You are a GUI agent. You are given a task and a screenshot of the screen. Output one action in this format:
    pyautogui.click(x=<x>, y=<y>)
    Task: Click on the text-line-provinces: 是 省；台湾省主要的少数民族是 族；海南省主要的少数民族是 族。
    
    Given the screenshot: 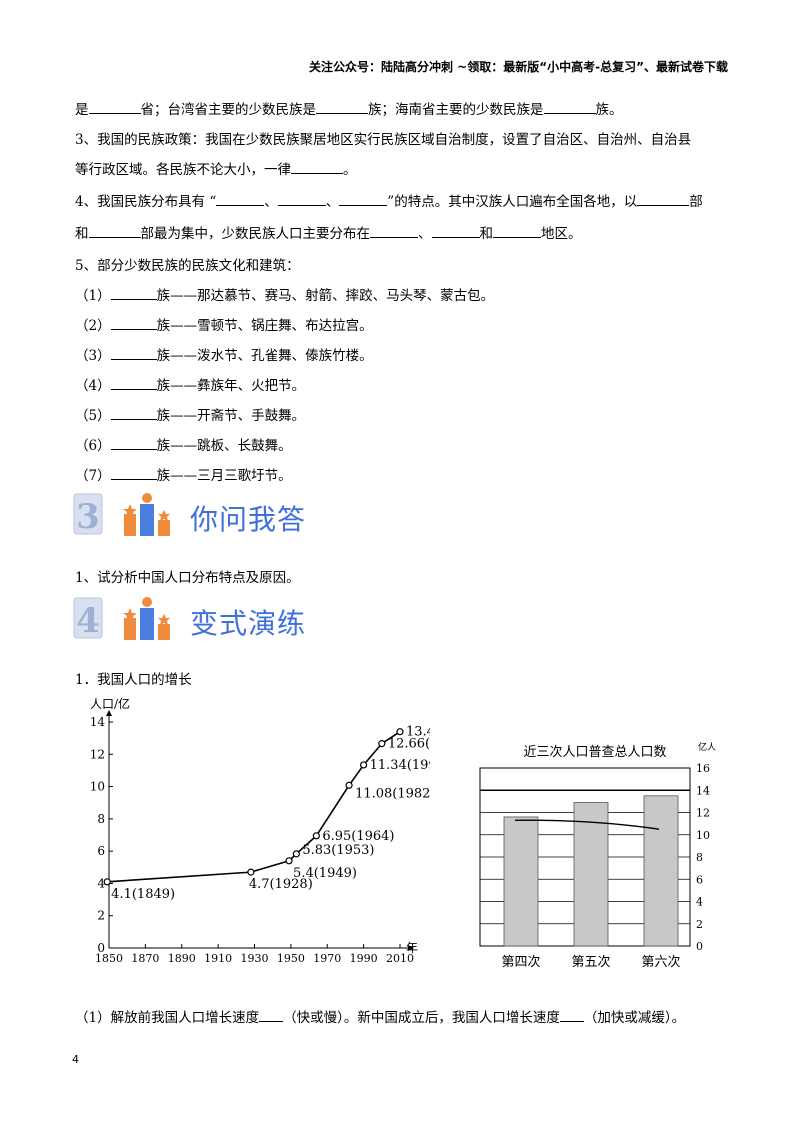 What is the action you would take?
    pyautogui.click(x=349, y=108)
    